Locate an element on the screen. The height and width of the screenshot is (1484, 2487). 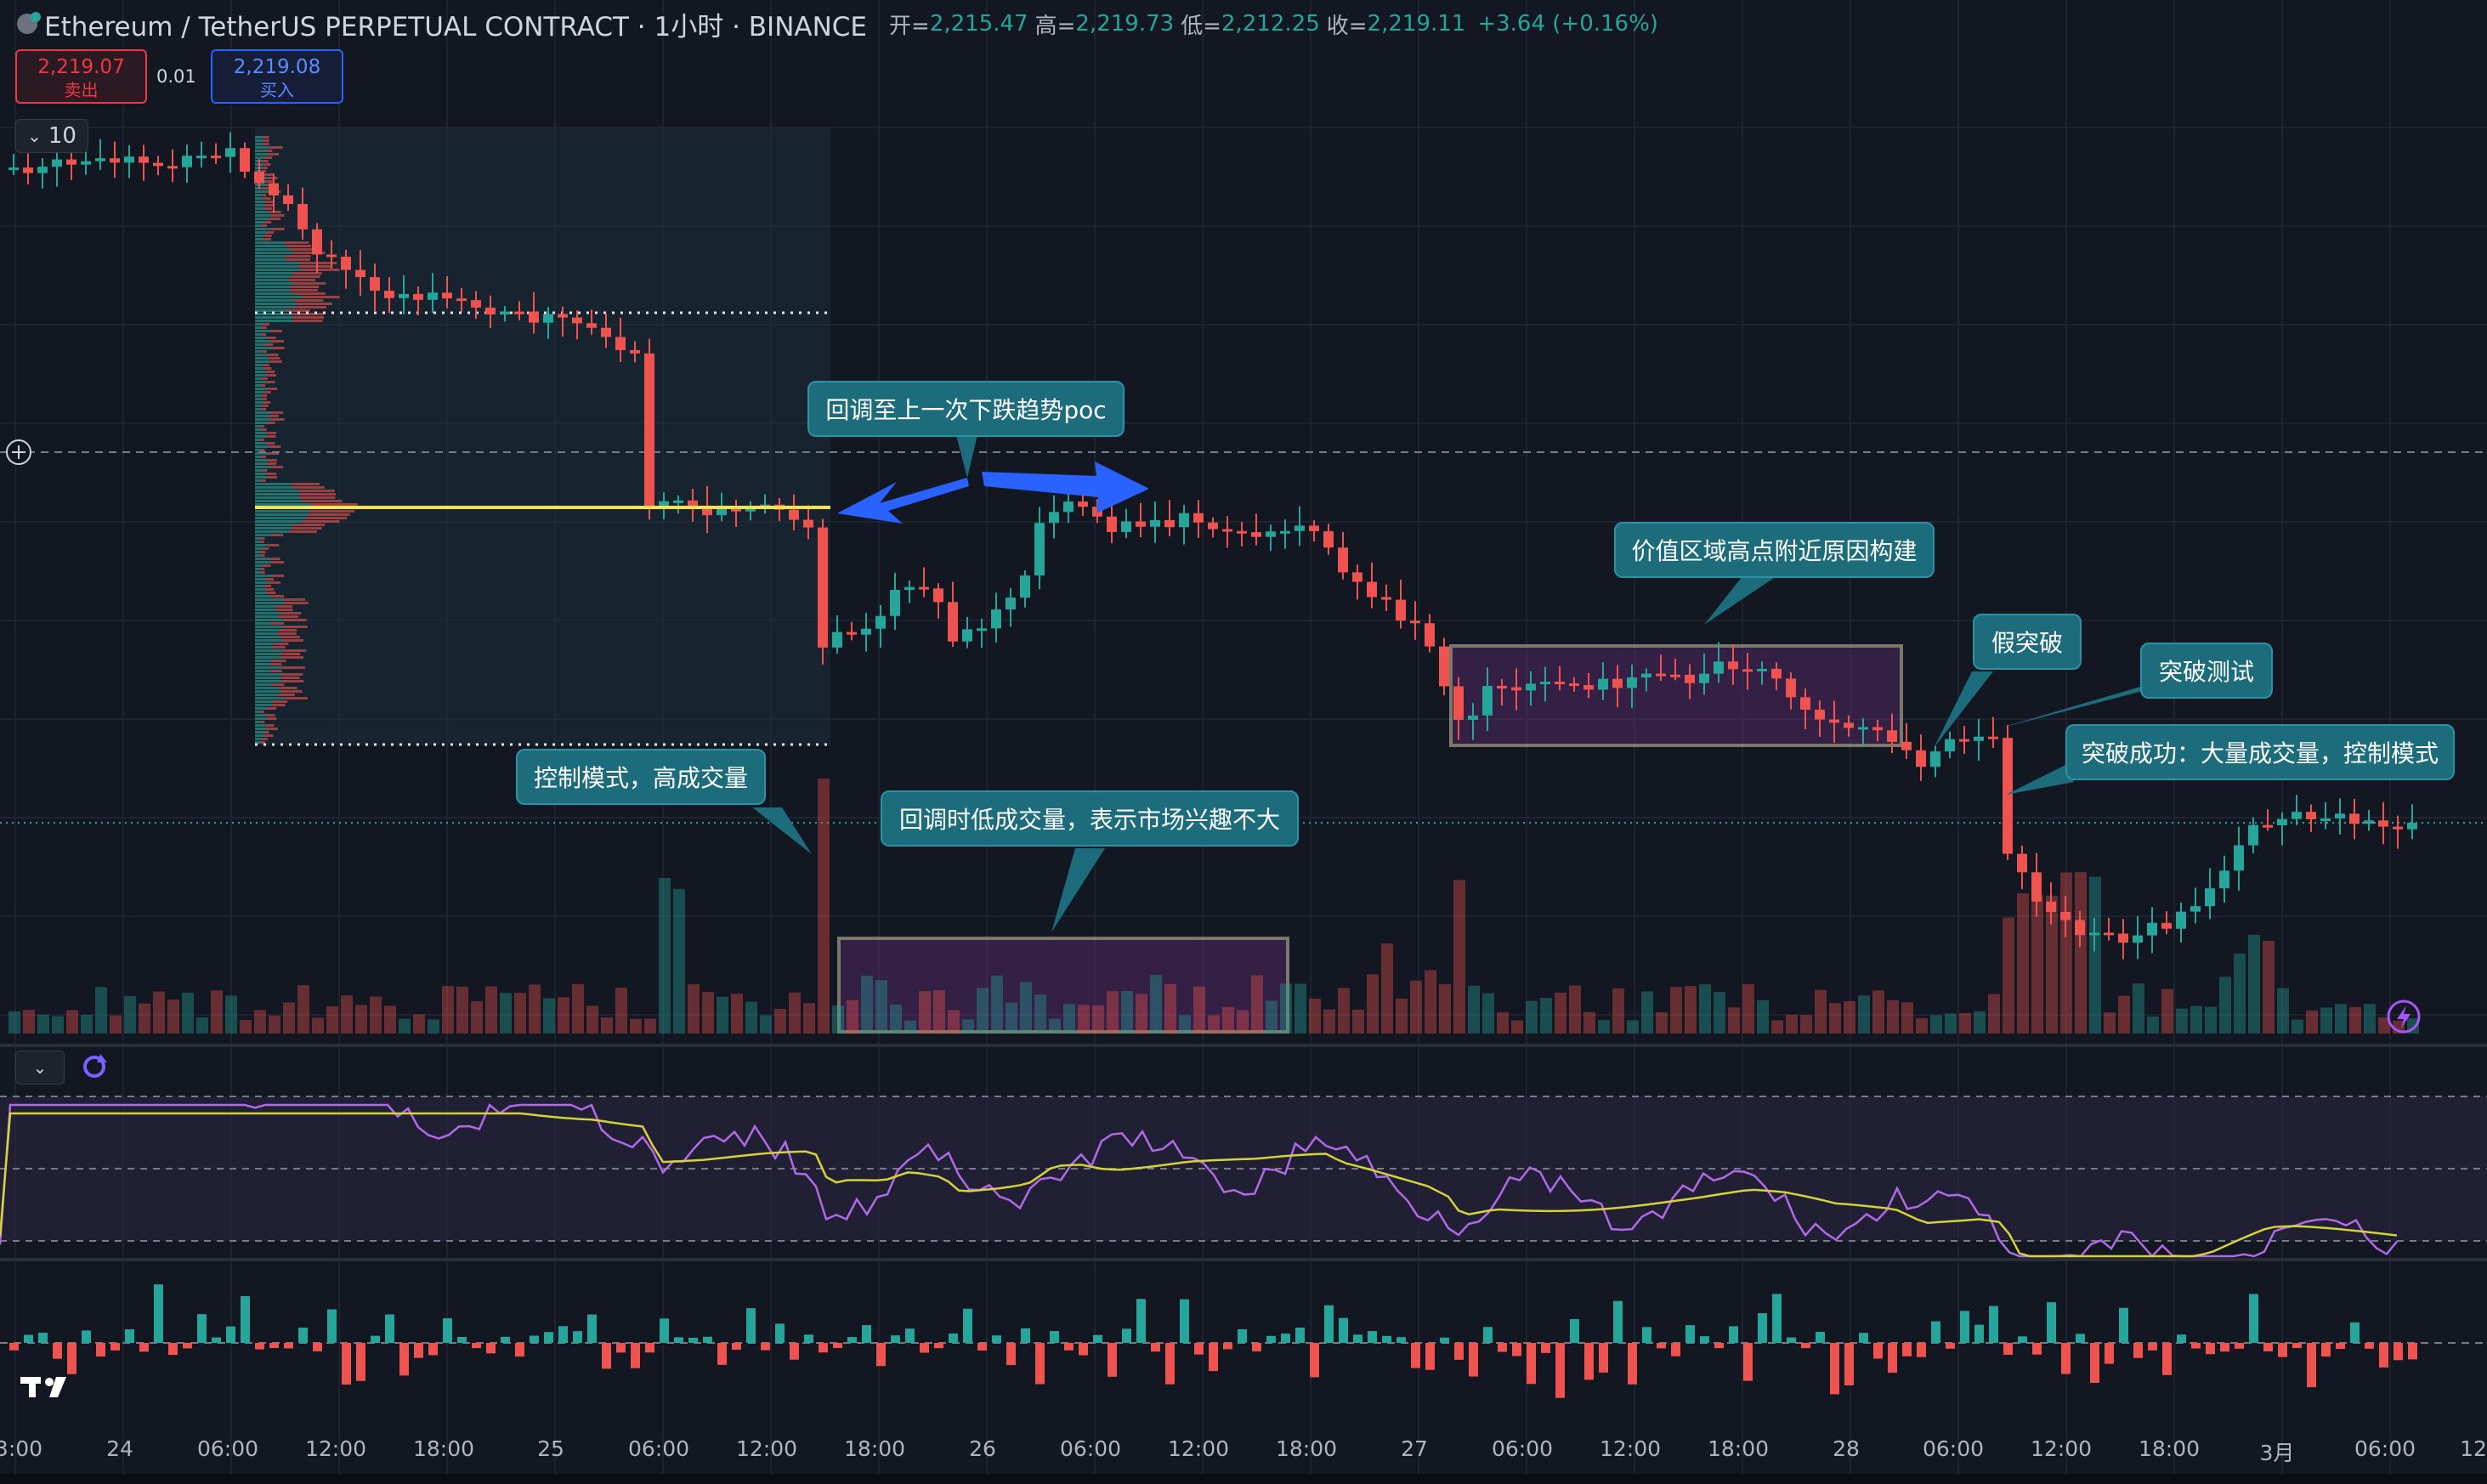
crosshair-plus-icon is located at coordinates (18, 452).